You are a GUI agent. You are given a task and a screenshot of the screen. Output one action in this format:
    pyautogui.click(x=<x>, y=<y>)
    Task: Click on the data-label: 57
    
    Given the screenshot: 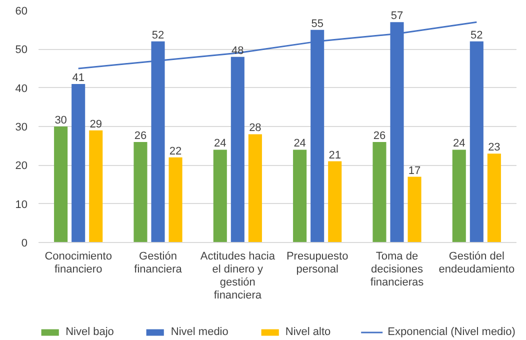 What is the action you would take?
    pyautogui.click(x=397, y=16)
    